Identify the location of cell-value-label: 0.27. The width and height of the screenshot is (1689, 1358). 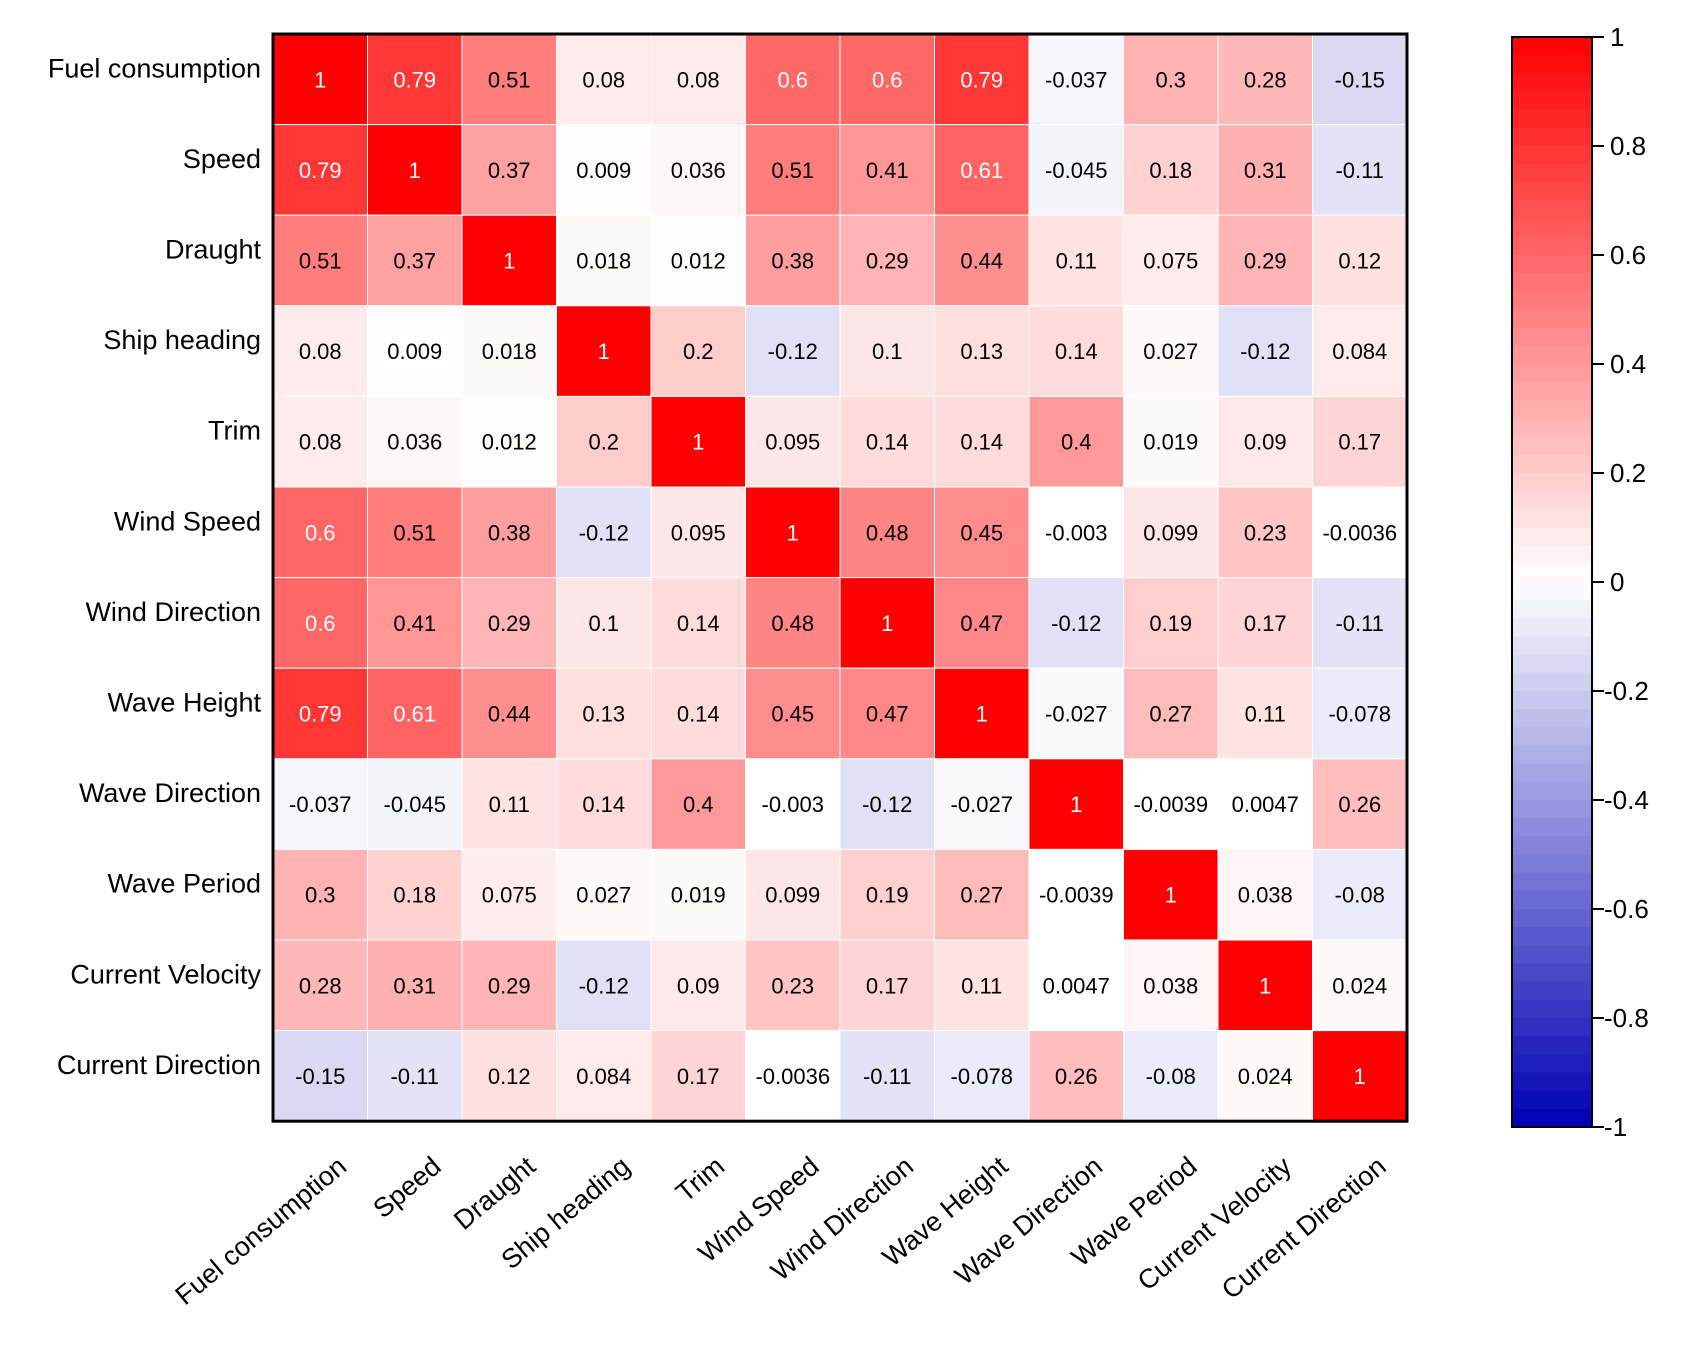
(1170, 714).